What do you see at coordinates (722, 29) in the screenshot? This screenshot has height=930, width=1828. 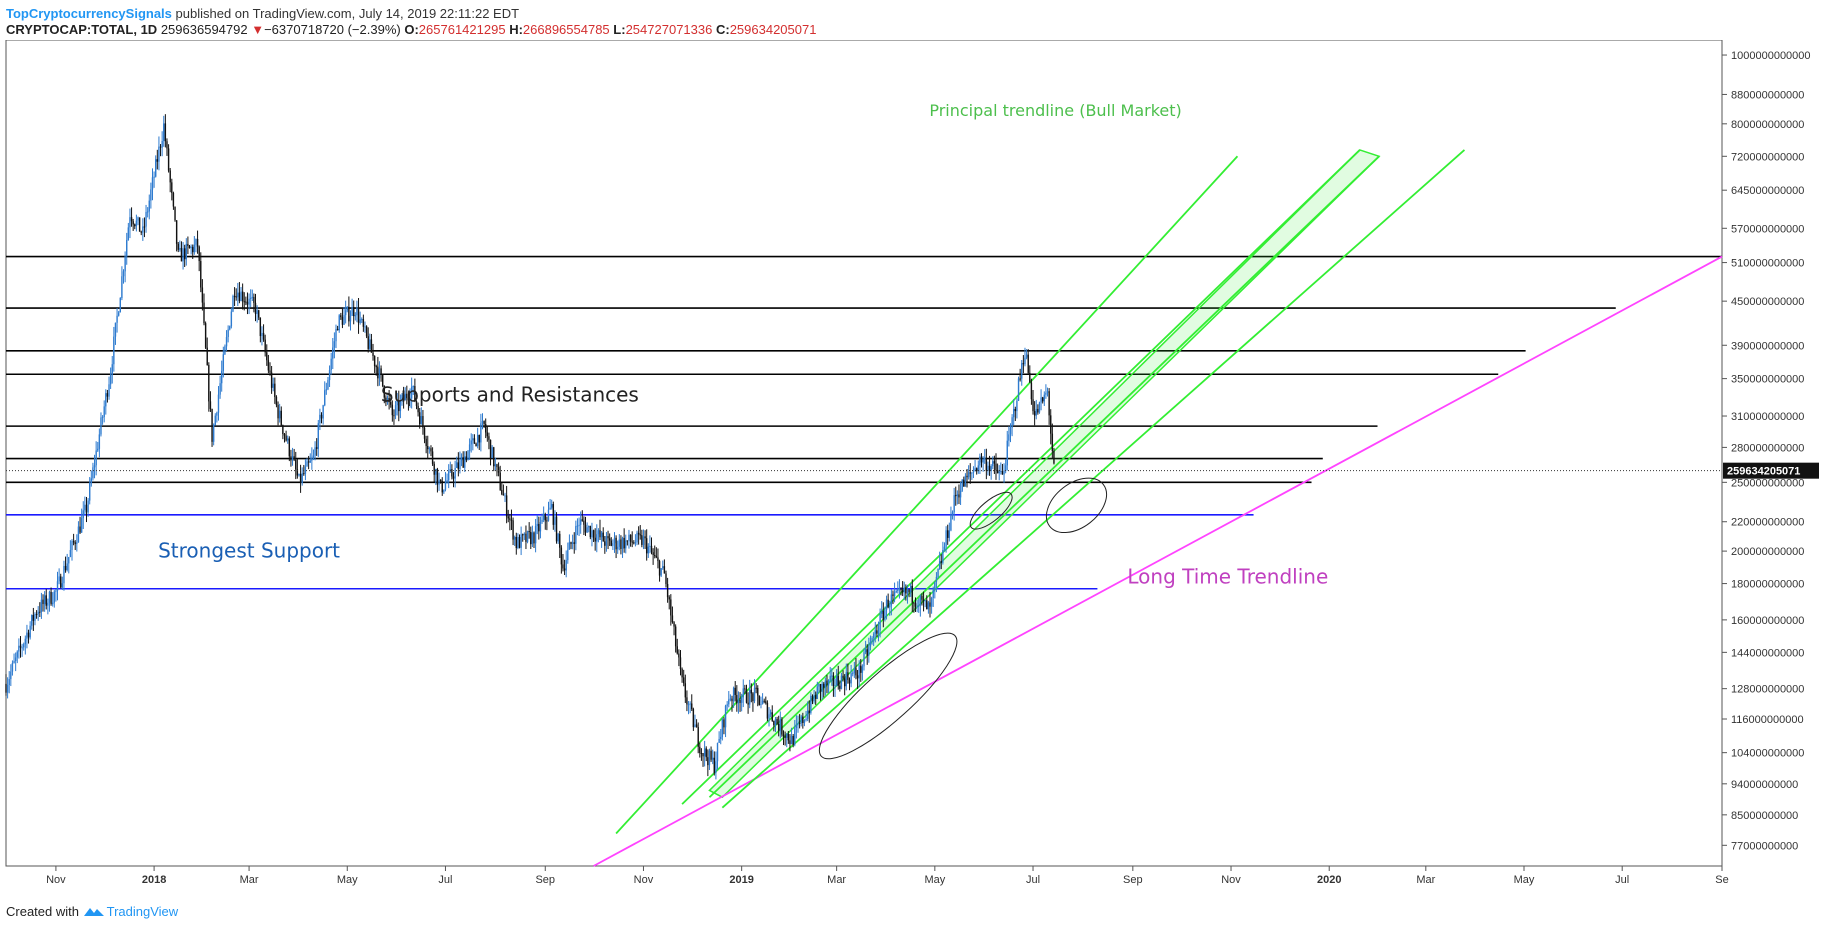 I see `close-label: C:` at bounding box center [722, 29].